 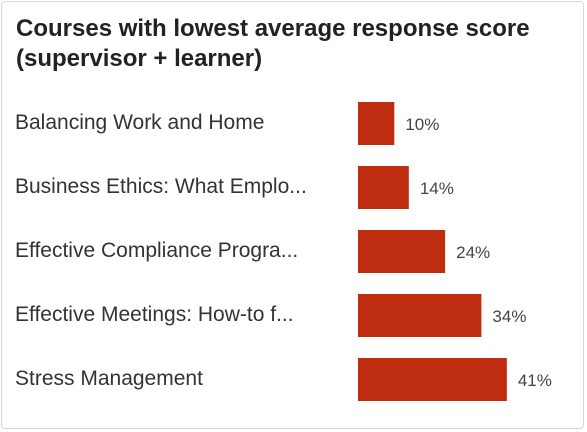 I want to click on data-label: 34%, so click(x=509, y=316).